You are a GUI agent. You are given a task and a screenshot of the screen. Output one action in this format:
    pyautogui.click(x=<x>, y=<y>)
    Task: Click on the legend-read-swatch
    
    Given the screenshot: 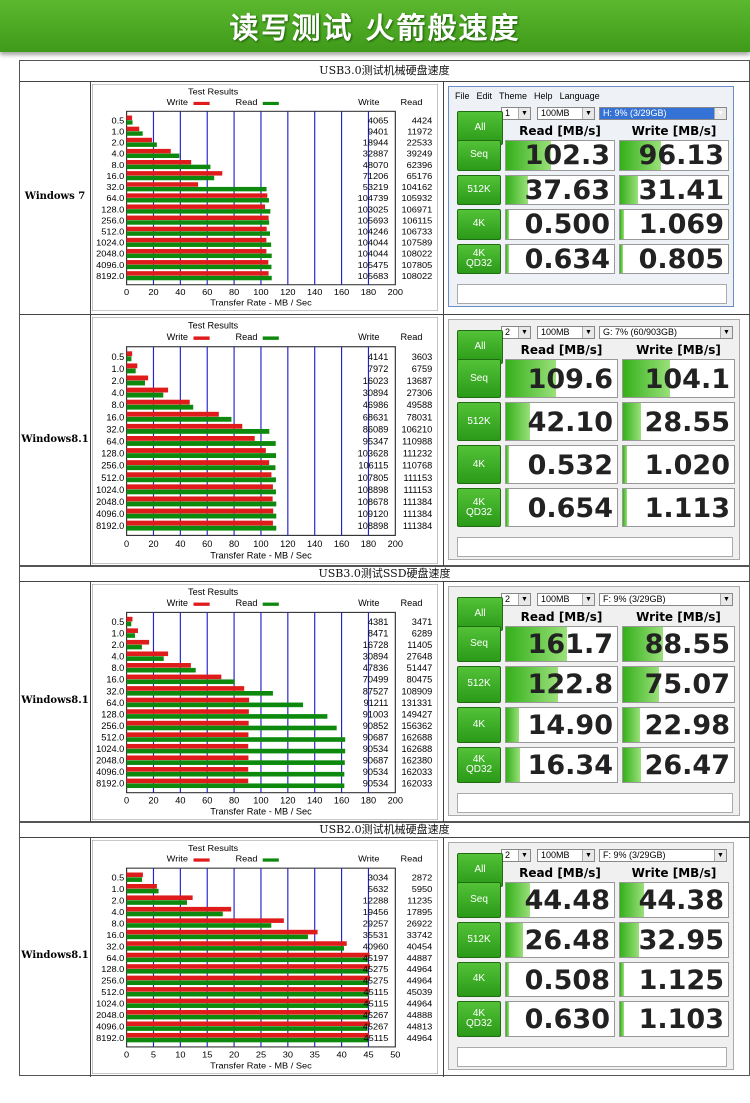 What is the action you would take?
    pyautogui.click(x=270, y=604)
    